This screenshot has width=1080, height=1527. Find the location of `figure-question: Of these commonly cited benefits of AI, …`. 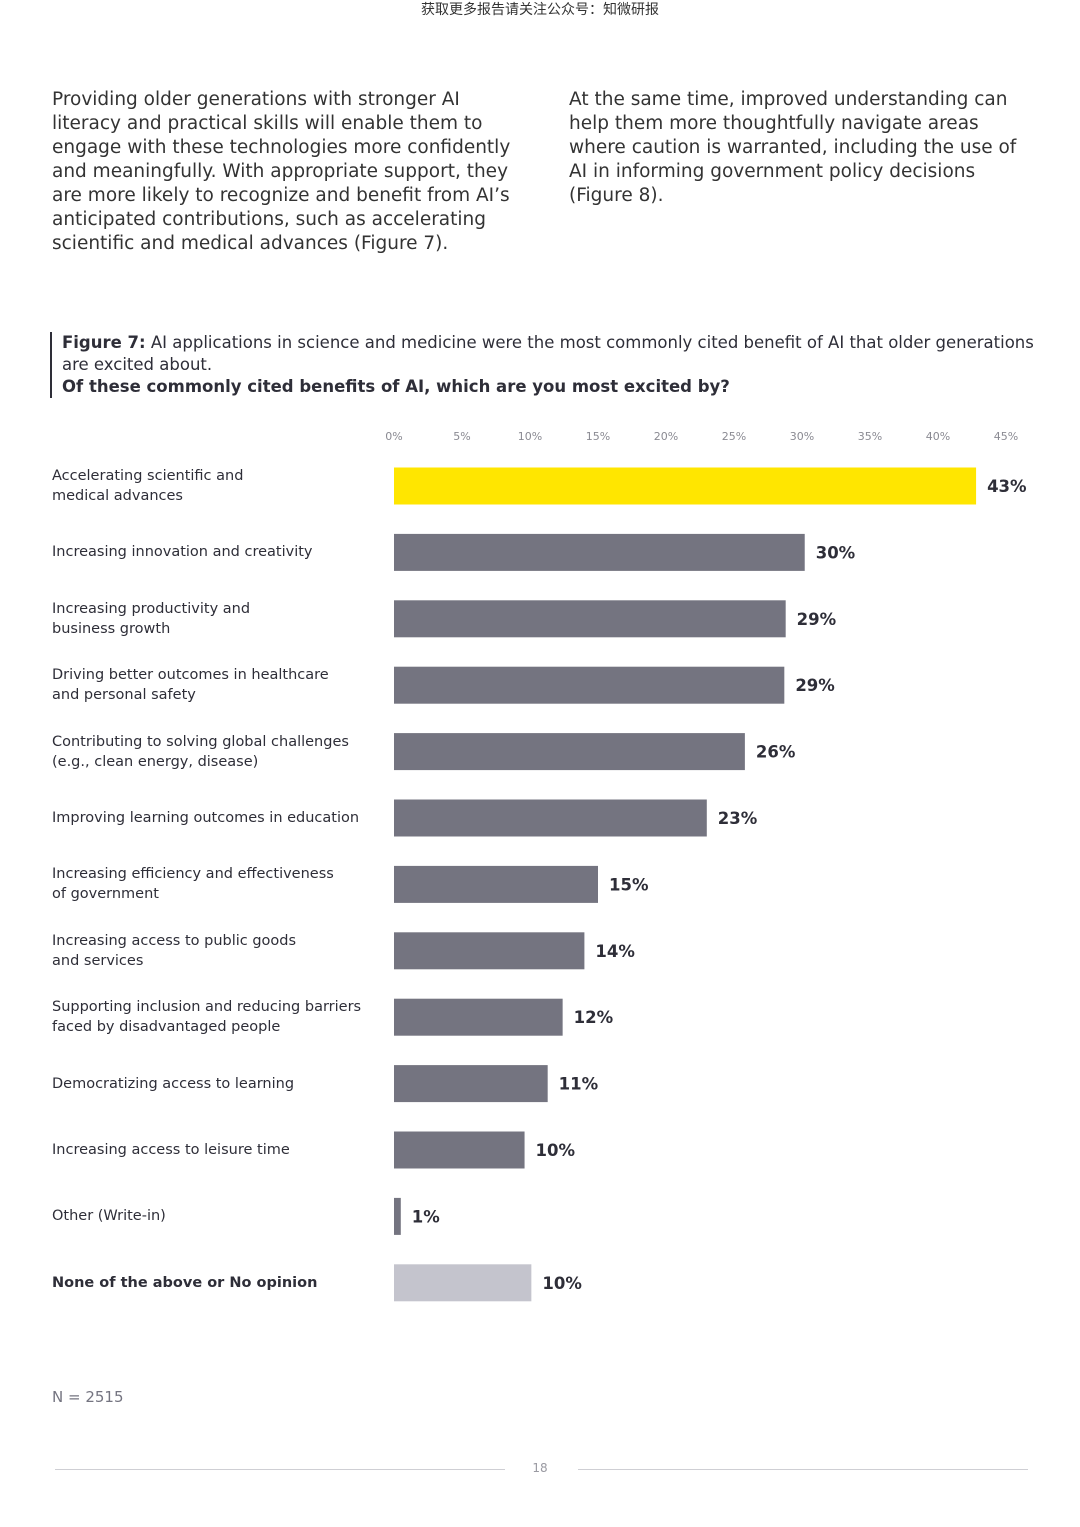

figure-question: Of these commonly cited benefits of AI, … is located at coordinates (396, 386).